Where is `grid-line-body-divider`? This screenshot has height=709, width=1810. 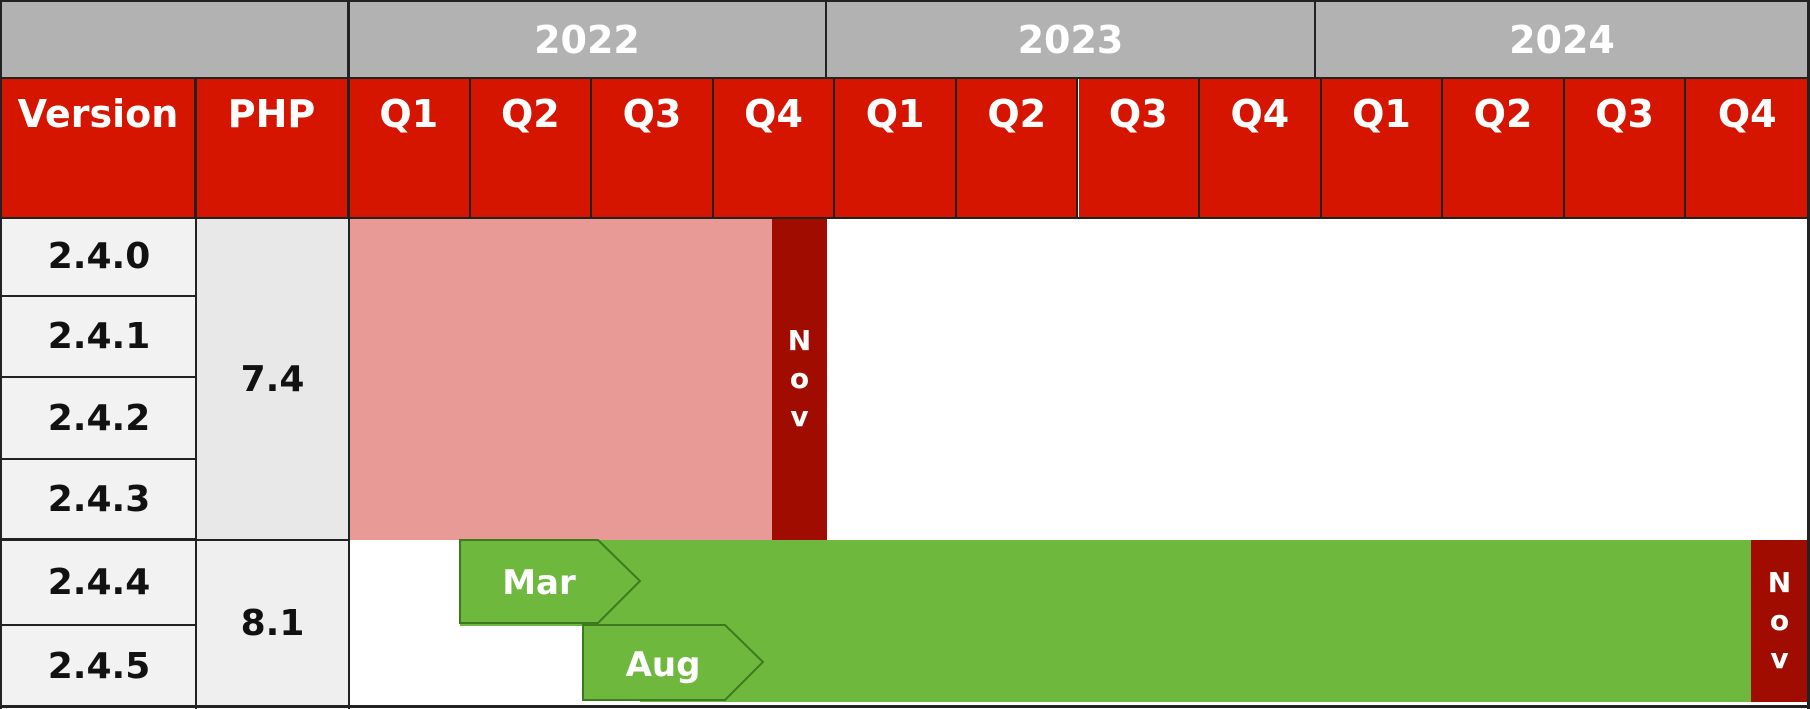
grid-line-body-divider is located at coordinates (905, 218).